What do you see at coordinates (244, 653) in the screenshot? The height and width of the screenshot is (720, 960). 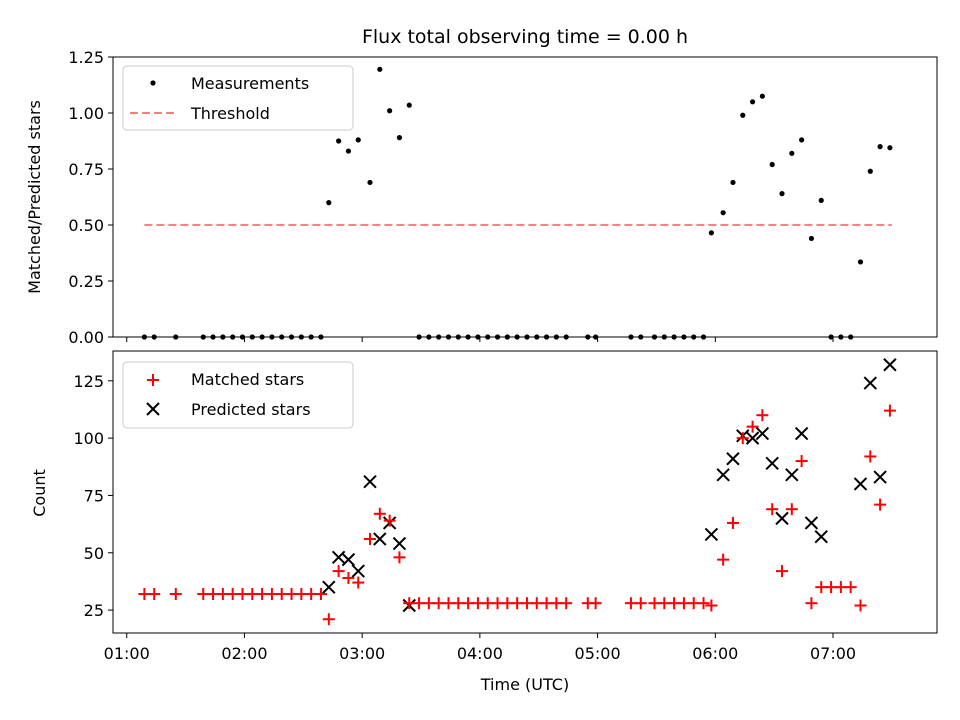 I see `x-tick-label: 02:00` at bounding box center [244, 653].